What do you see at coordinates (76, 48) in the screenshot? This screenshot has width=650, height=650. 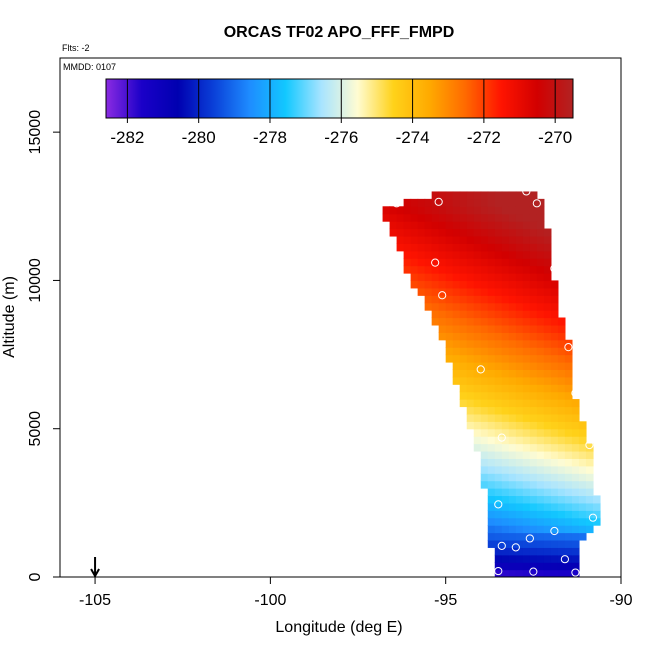 I see `flights-label: Flts: -2` at bounding box center [76, 48].